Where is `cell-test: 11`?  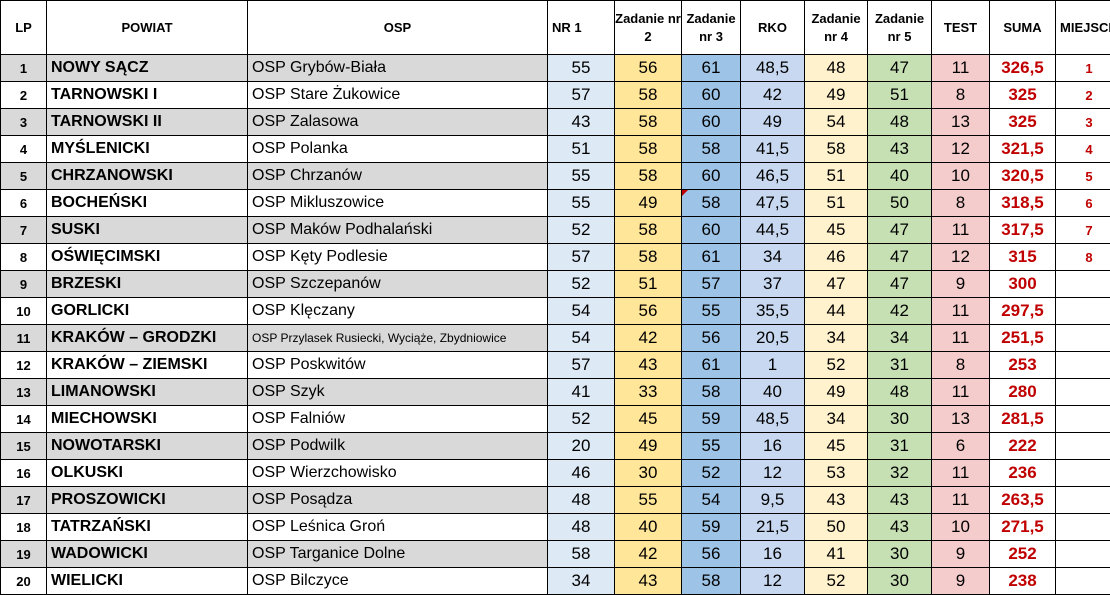
cell-test: 11 is located at coordinates (960, 473).